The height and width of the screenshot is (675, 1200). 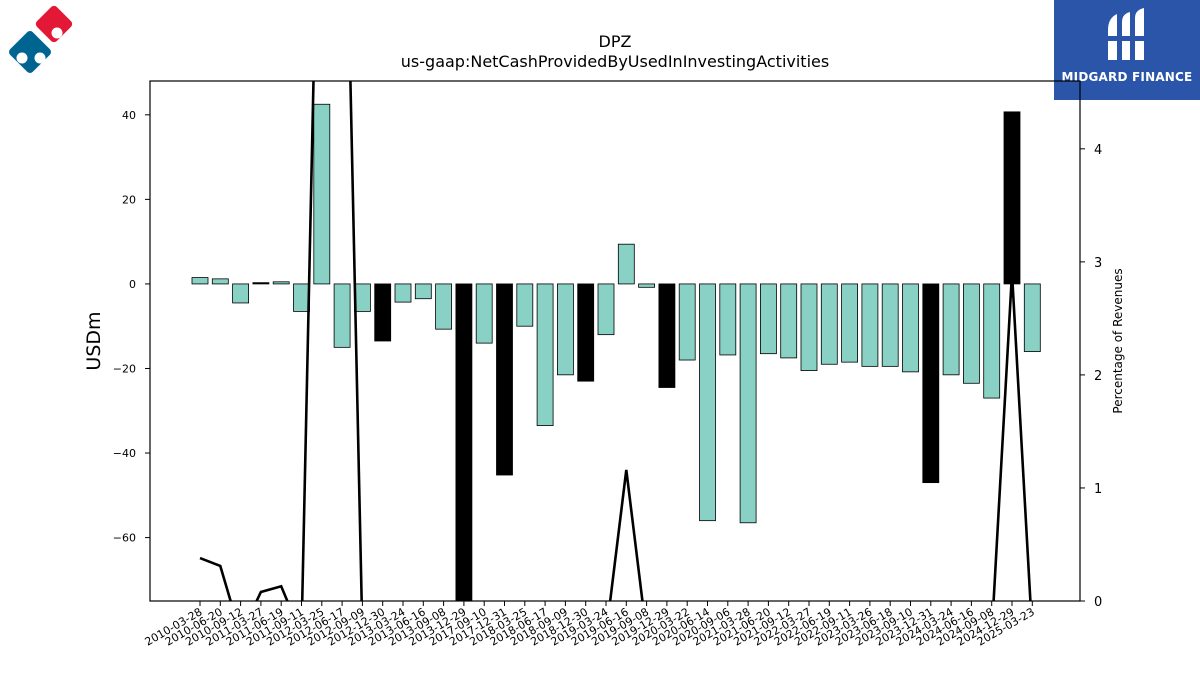 What do you see at coordinates (124, 453) in the screenshot?
I see `ytick-label: −40` at bounding box center [124, 453].